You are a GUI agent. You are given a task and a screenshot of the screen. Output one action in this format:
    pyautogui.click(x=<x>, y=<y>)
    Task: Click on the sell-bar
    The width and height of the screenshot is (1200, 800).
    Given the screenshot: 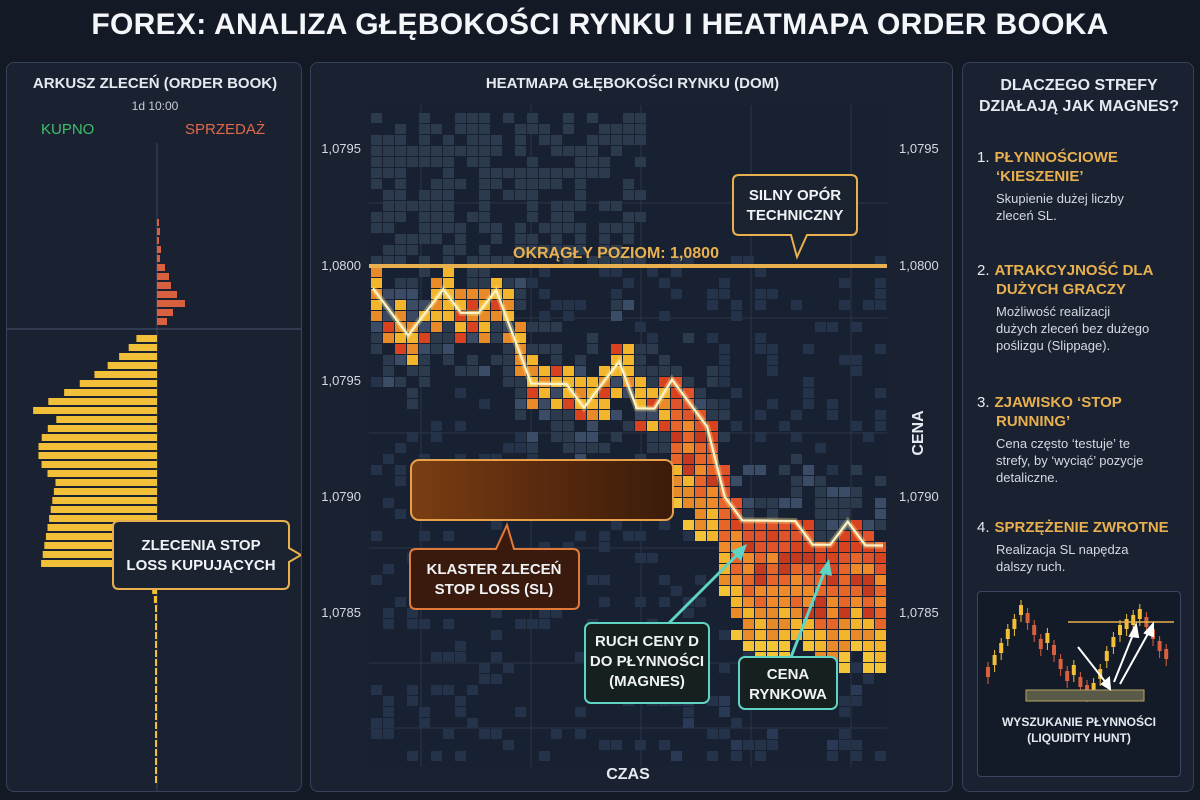 What is the action you would take?
    pyautogui.click(x=165, y=312)
    